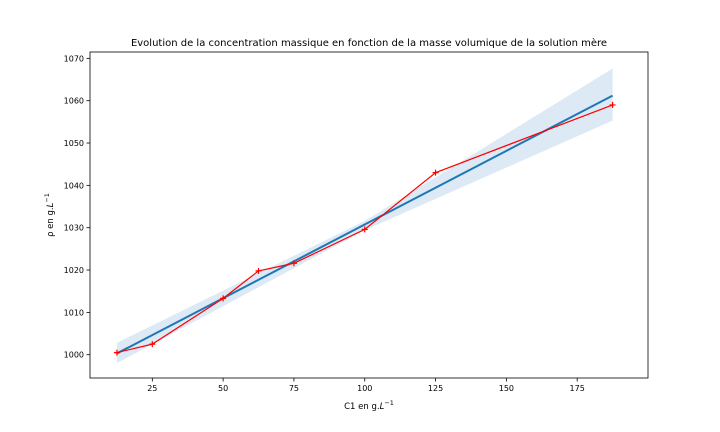  Describe the element at coordinates (77, 207) in the screenshot. I see `y-axis: 1000 1010 1020 1030 1040 1050 1060 1070` at that location.